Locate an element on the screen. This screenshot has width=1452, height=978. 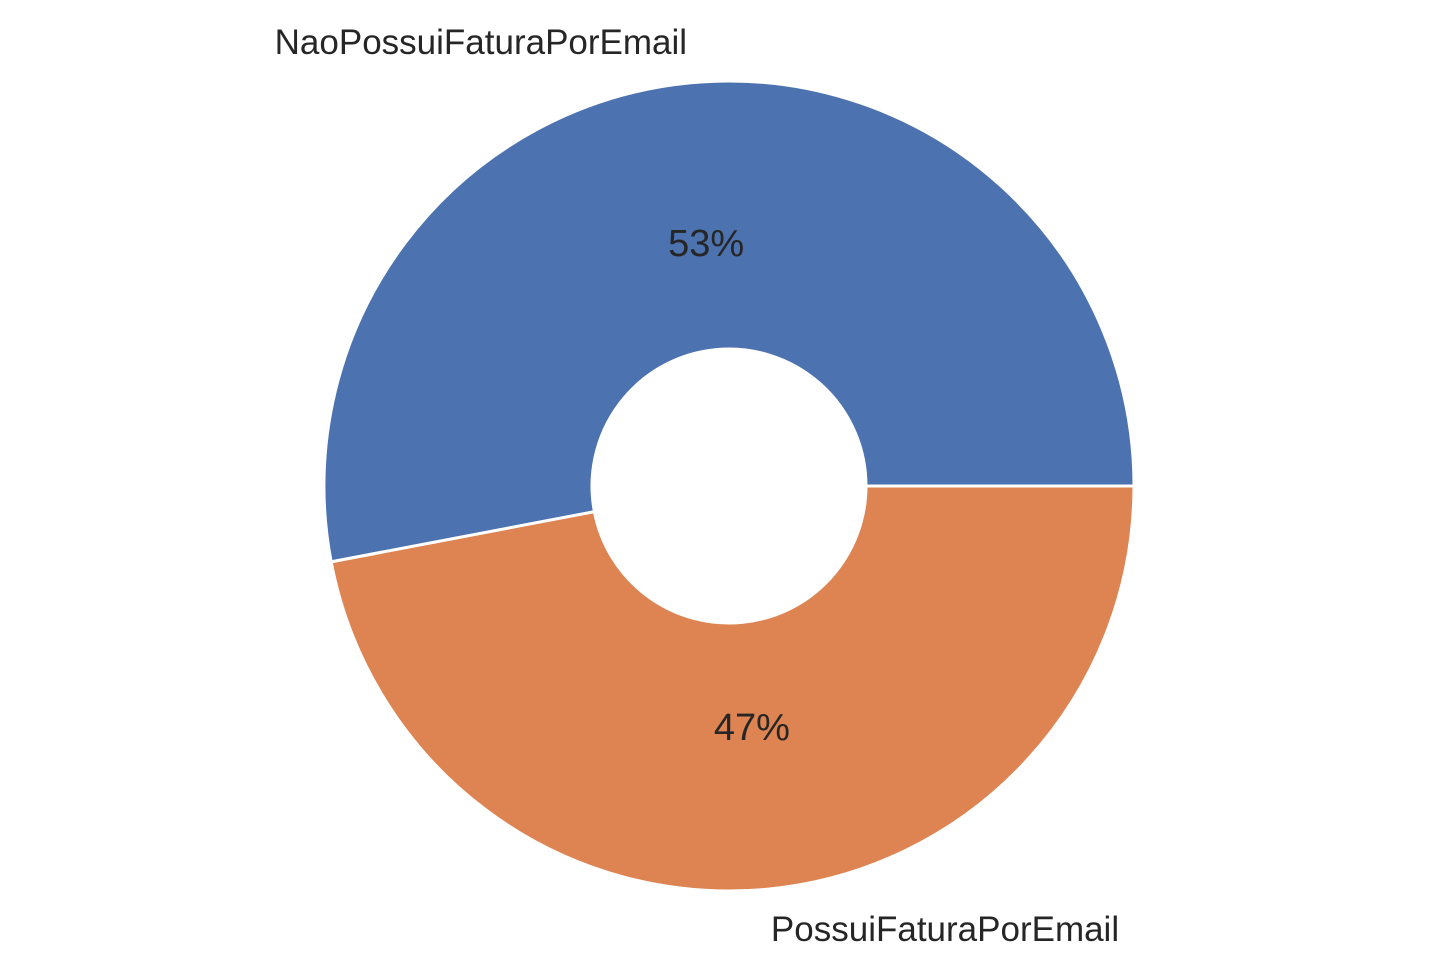
value-labels: 53% 47% is located at coordinates (729, 486).